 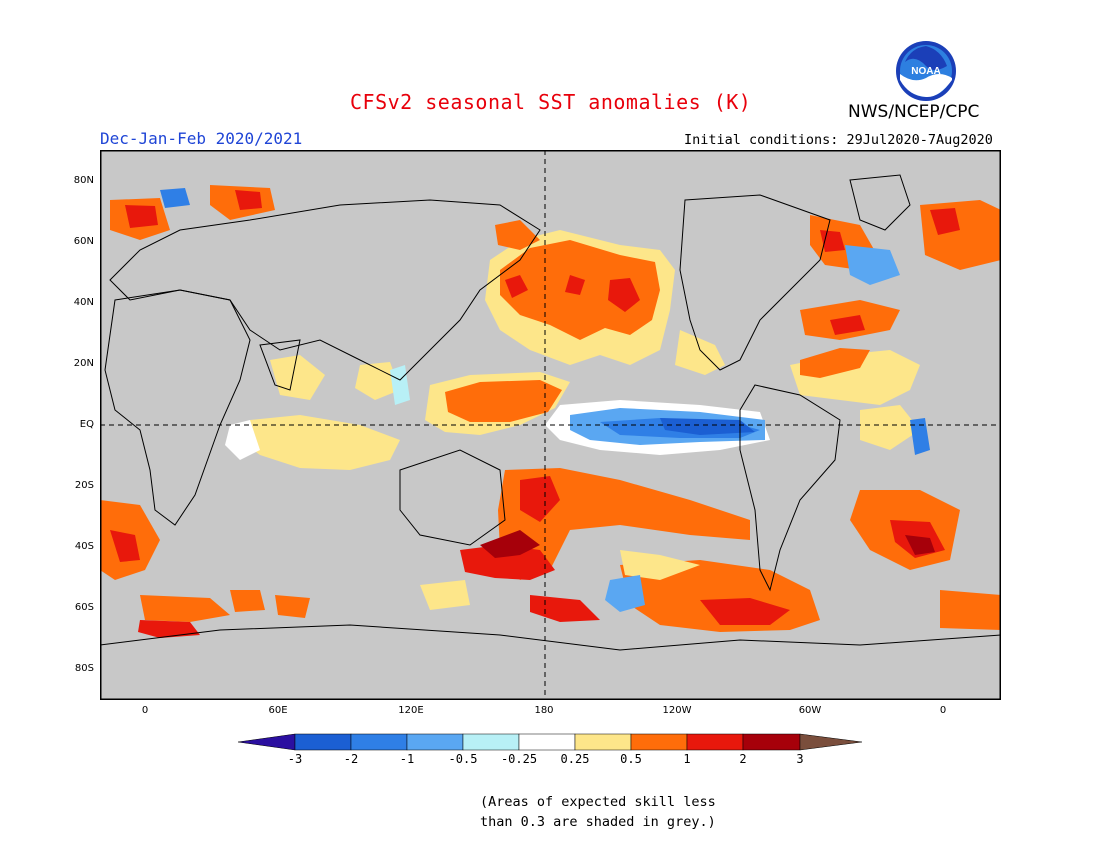 What do you see at coordinates (266, 742) in the screenshot?
I see `colorbar-arrow-low` at bounding box center [266, 742].